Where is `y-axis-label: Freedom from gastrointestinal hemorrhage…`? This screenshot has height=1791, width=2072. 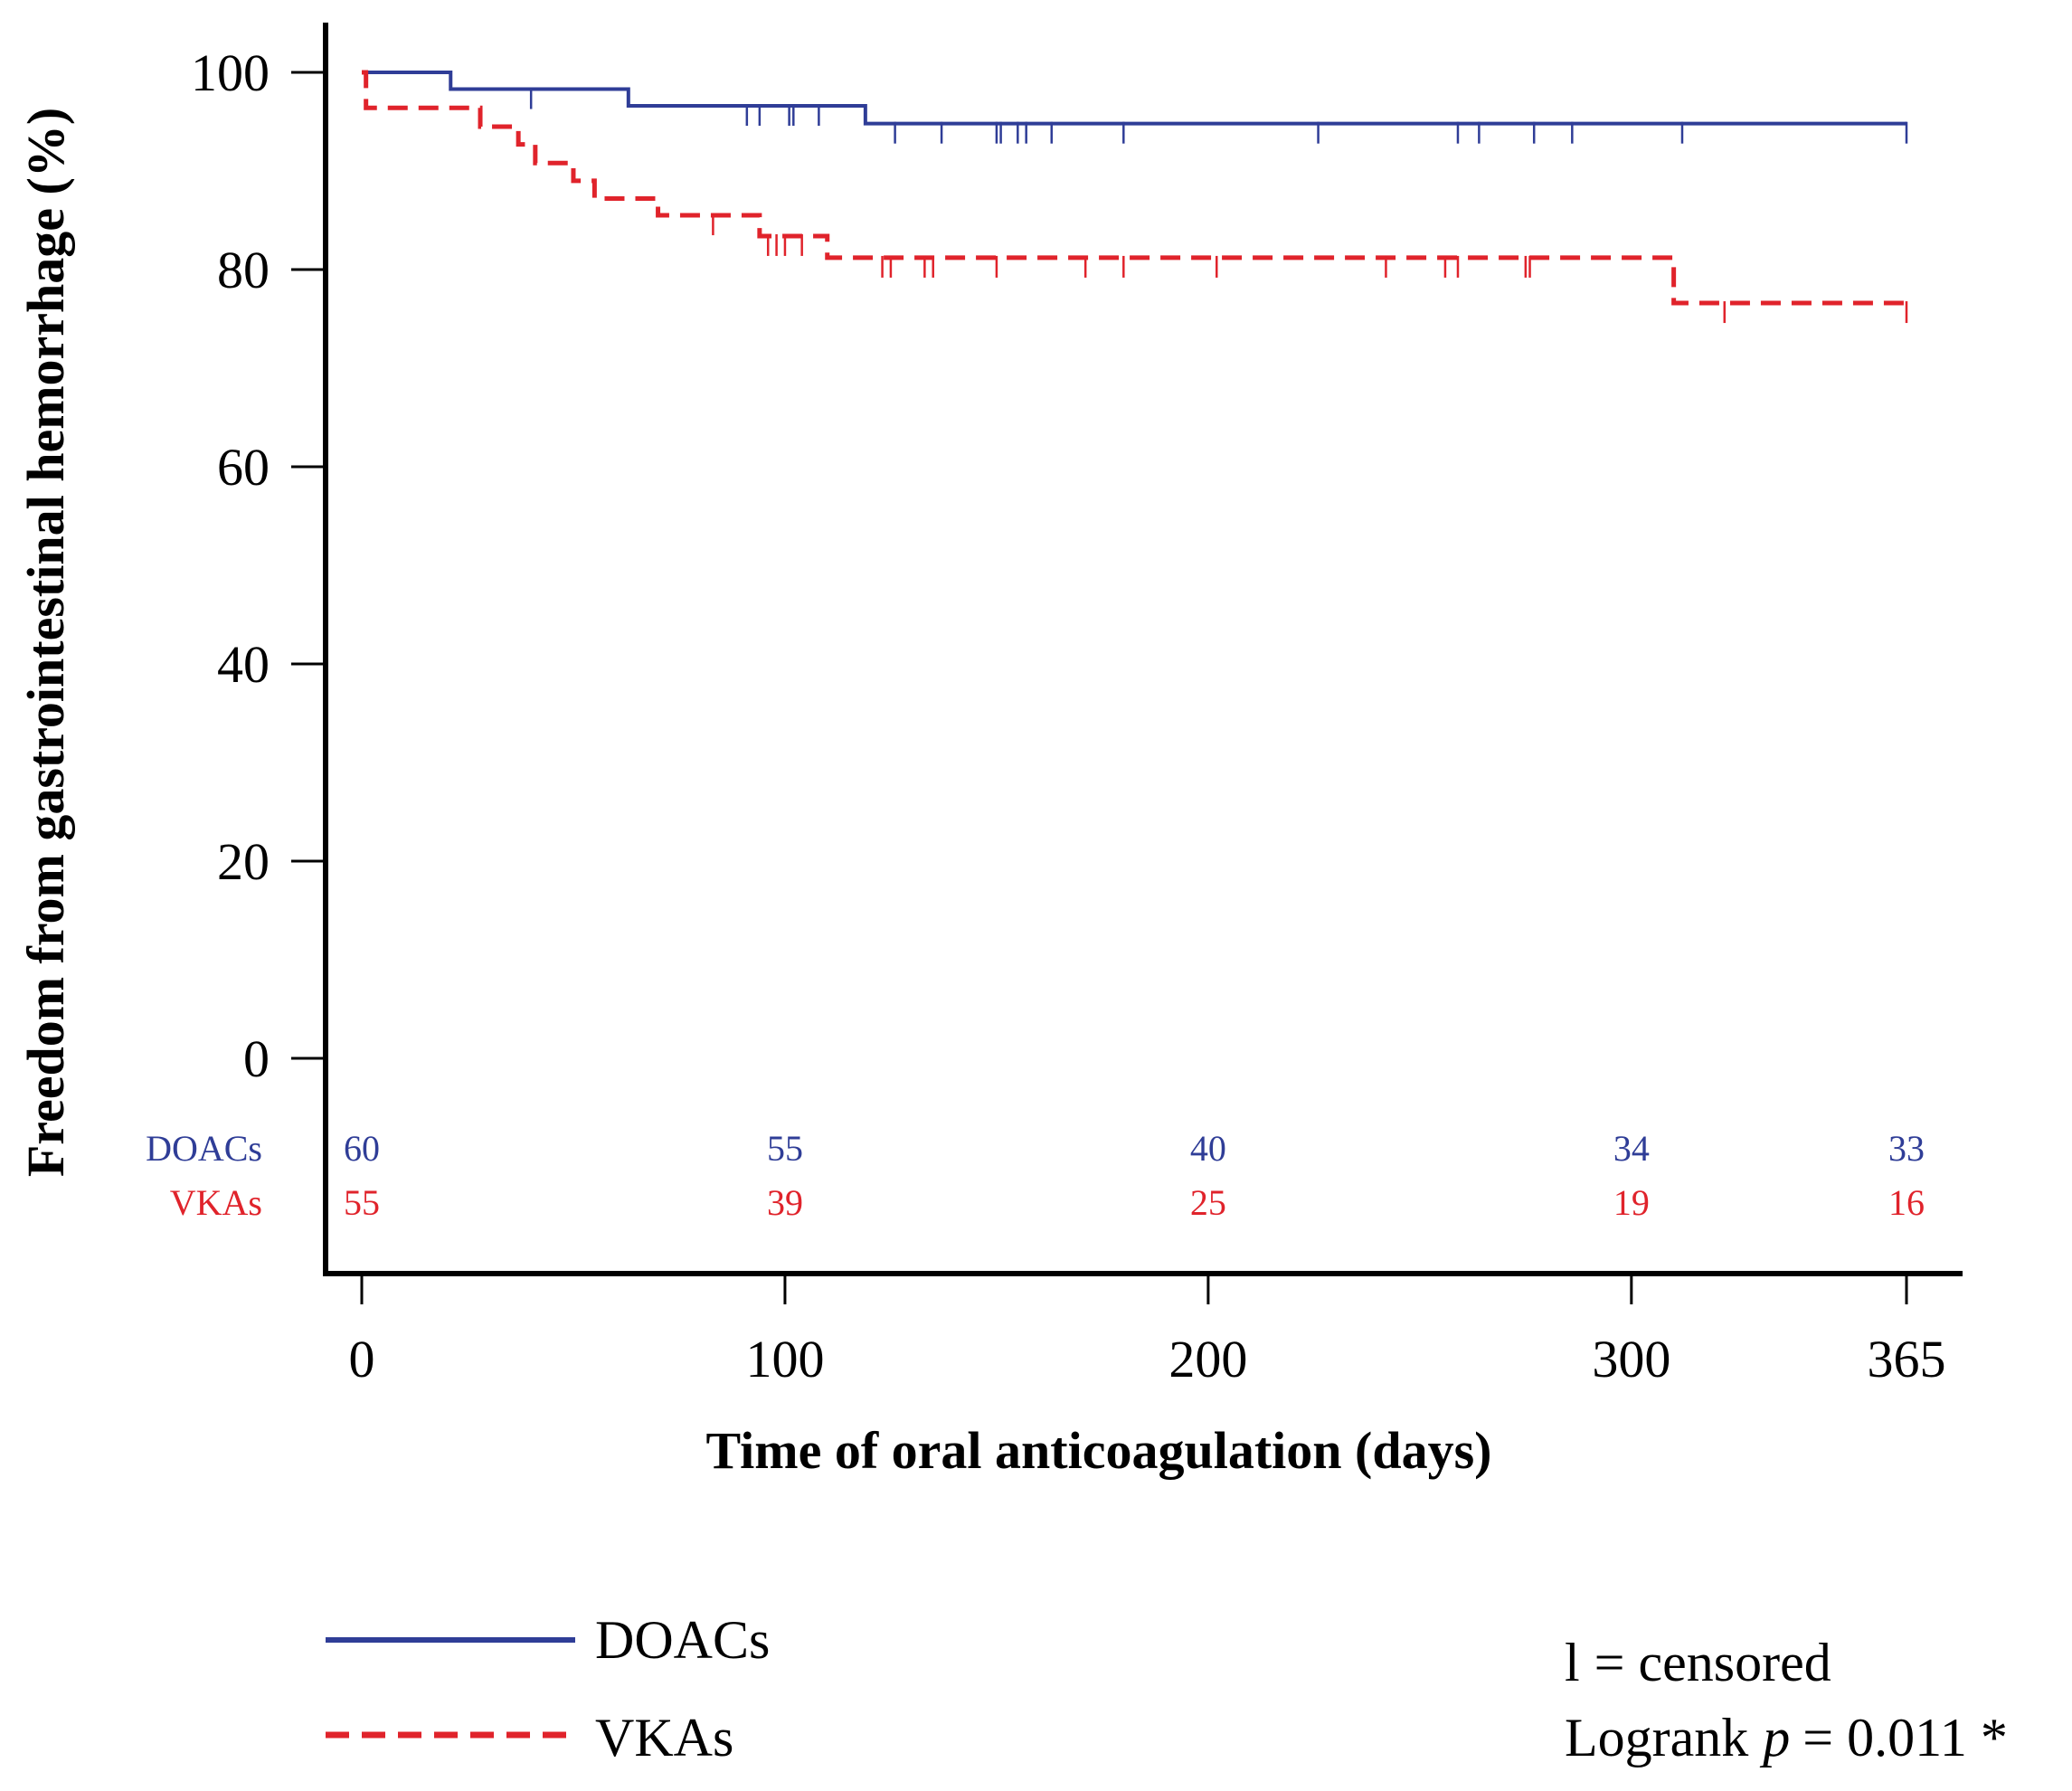
y-axis-label: Freedom from gastrointestinal hemorrhage… is located at coordinates (45, 642).